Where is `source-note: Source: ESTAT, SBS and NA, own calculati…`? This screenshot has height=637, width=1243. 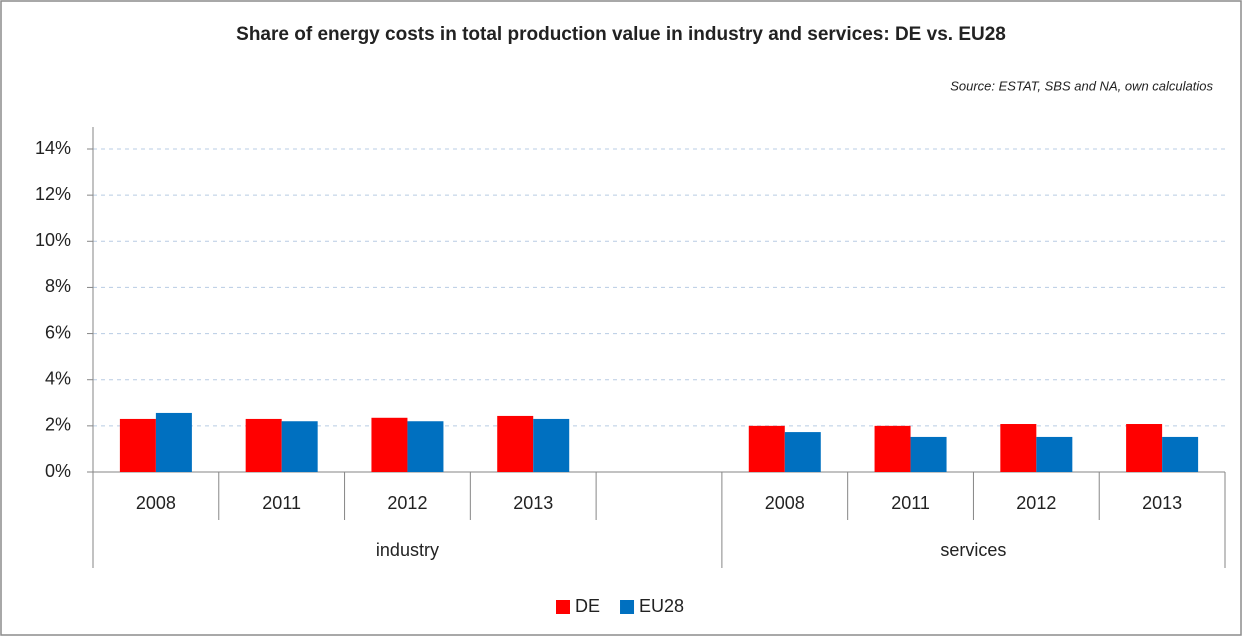
source-note: Source: ESTAT, SBS and NA, own calculati… is located at coordinates (1081, 85).